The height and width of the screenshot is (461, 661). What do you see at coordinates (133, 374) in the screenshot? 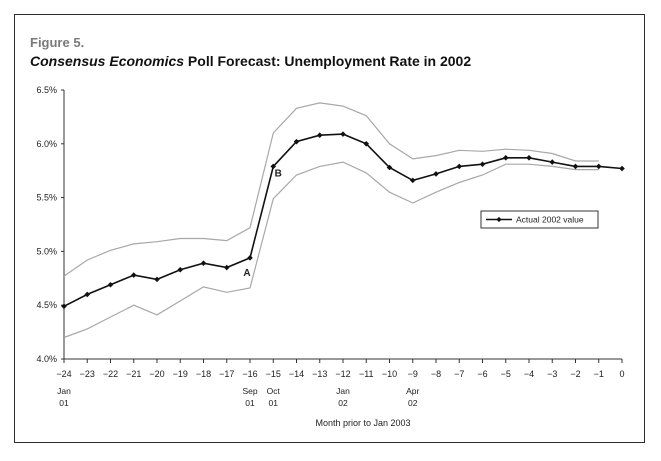
I see `x-tick-label: −21` at bounding box center [133, 374].